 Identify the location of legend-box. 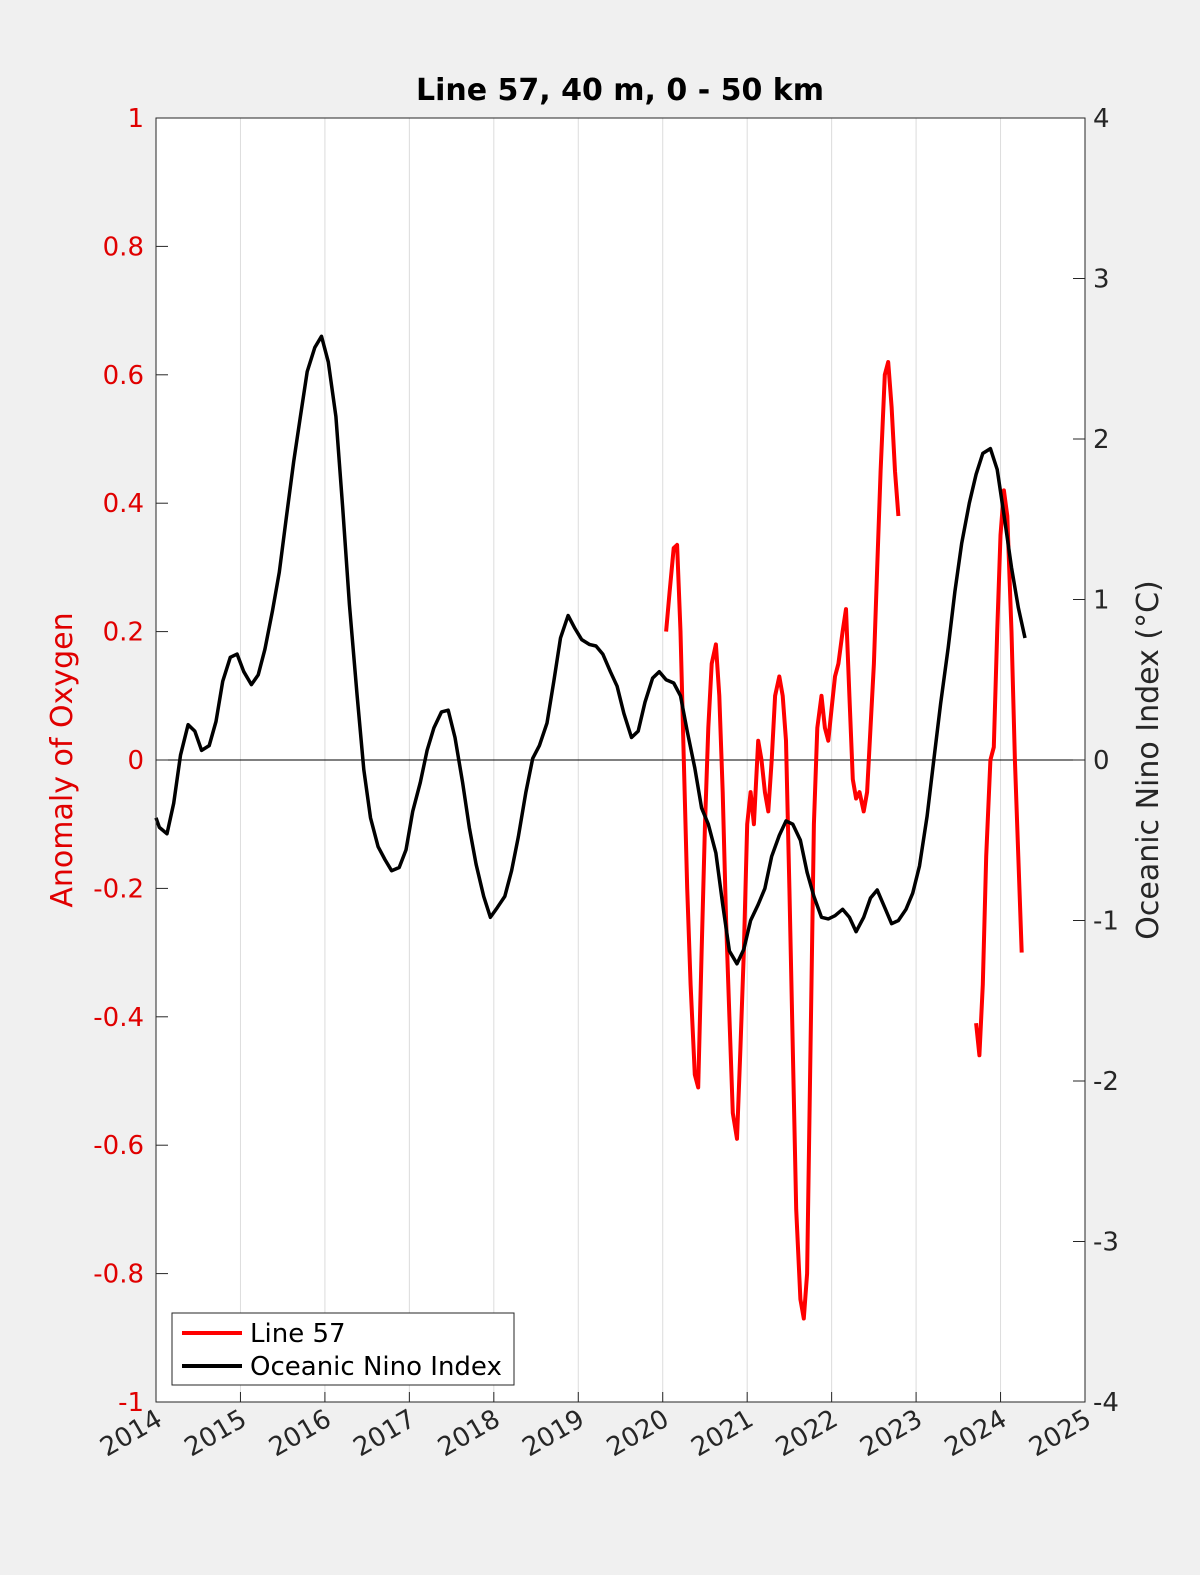
(343, 1349).